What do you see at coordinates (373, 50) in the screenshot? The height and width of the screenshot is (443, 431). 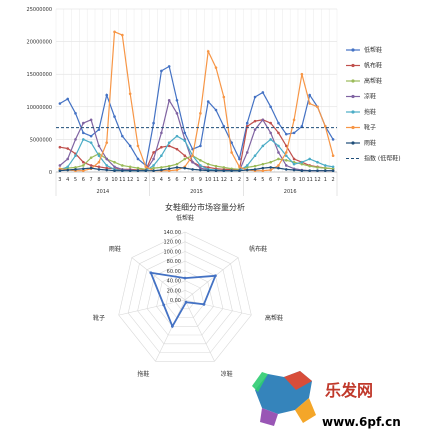 I see `legend-label: 低帮鞋` at bounding box center [373, 50].